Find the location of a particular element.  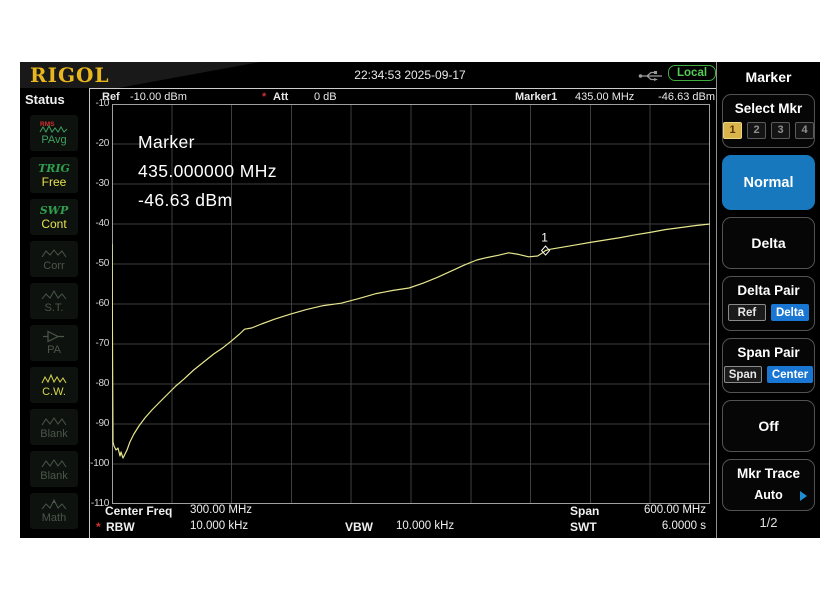

status-item-label: C.W. is located at coordinates (54, 391).